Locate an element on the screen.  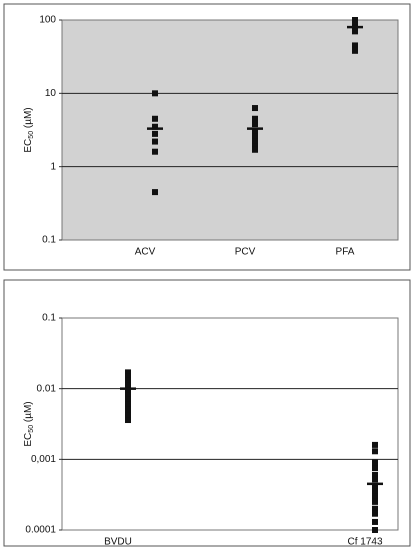
y-tick-label: 0.0001 is located at coordinates (40, 530).